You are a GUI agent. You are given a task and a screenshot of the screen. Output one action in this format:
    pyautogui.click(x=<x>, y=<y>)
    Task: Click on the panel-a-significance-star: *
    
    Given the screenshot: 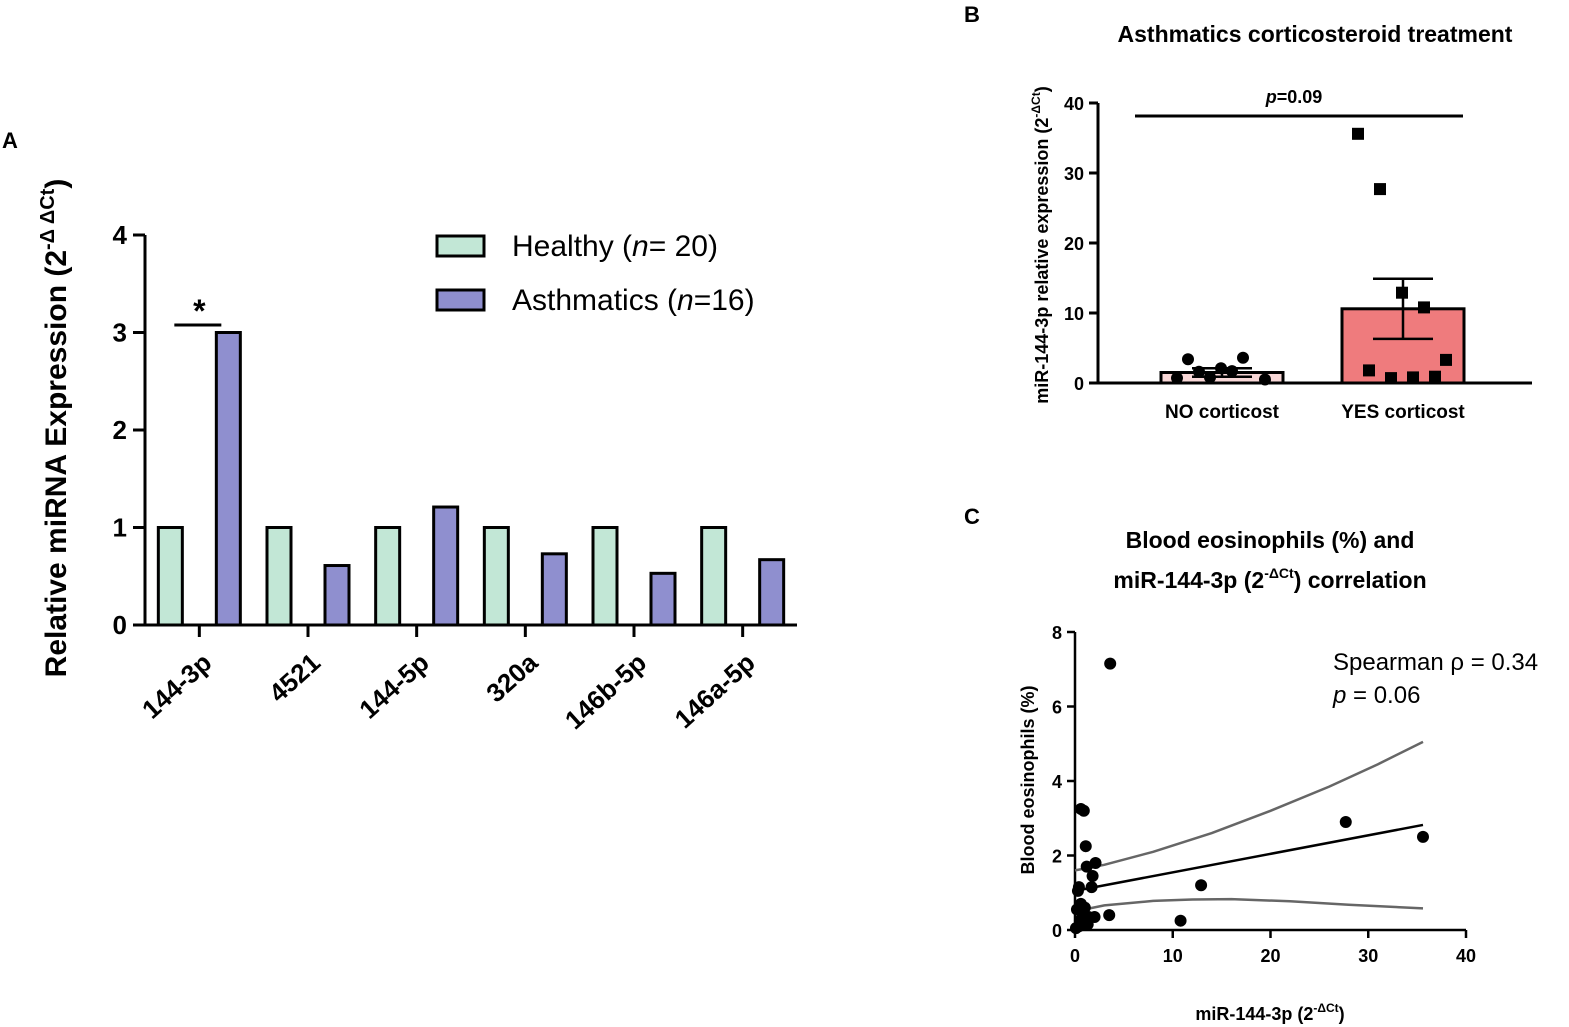 What is the action you would take?
    pyautogui.click(x=199, y=311)
    